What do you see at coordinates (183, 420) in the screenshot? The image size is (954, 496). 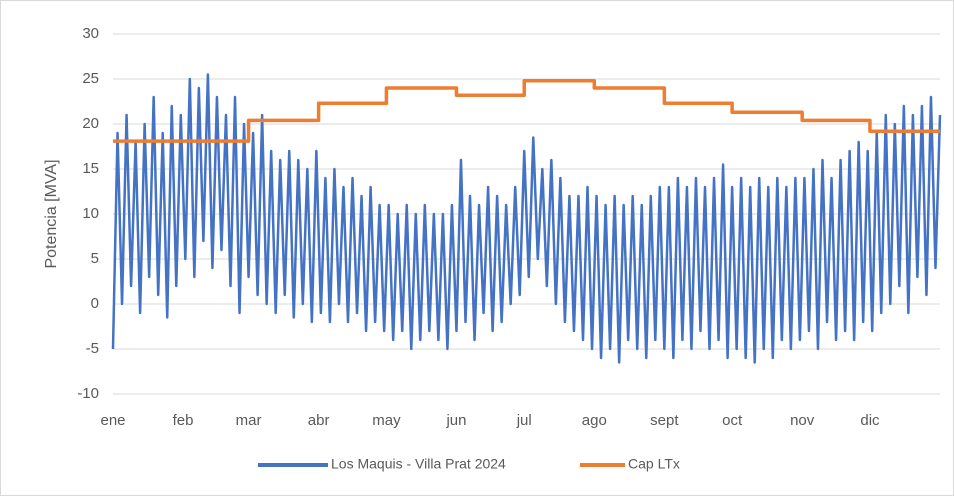 I see `x-tick-label: feb` at bounding box center [183, 420].